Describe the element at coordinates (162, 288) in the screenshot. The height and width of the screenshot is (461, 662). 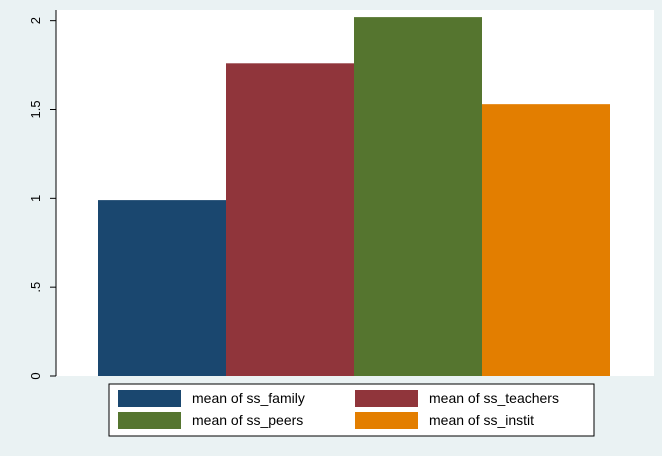
I see `bar-mean-of-ss_family` at that location.